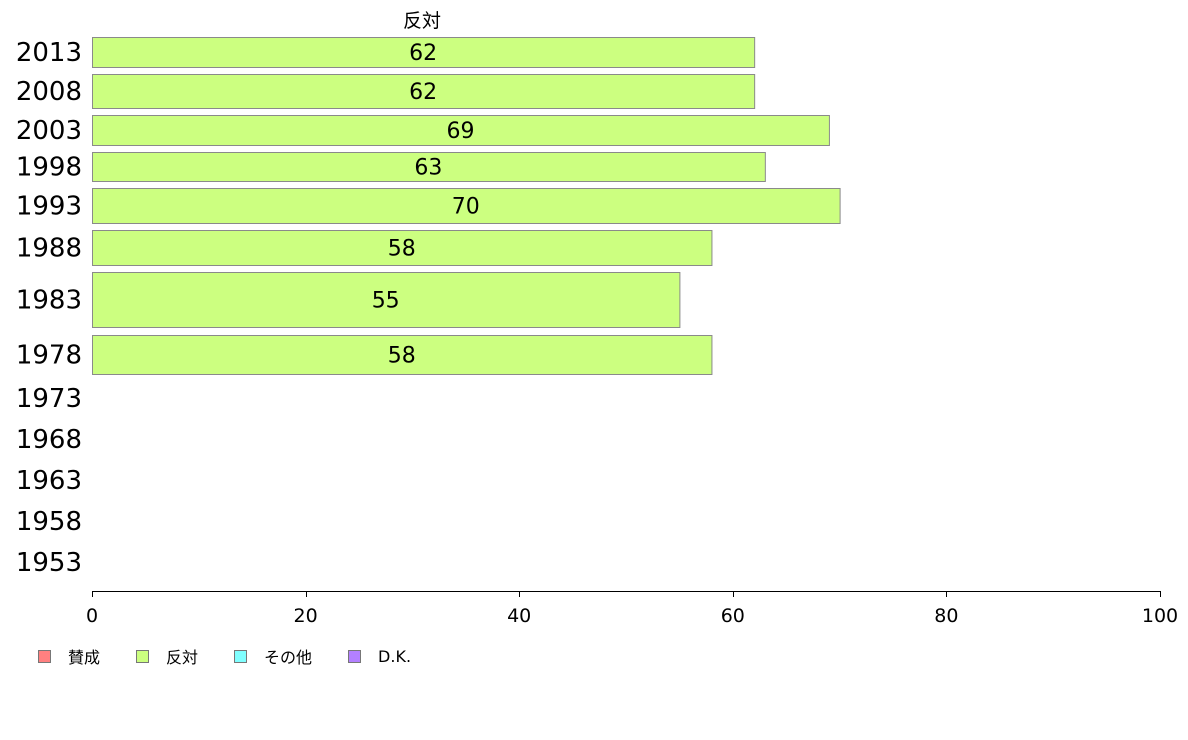  What do you see at coordinates (49, 440) in the screenshot?
I see `y-tick-label: 1968` at bounding box center [49, 440].